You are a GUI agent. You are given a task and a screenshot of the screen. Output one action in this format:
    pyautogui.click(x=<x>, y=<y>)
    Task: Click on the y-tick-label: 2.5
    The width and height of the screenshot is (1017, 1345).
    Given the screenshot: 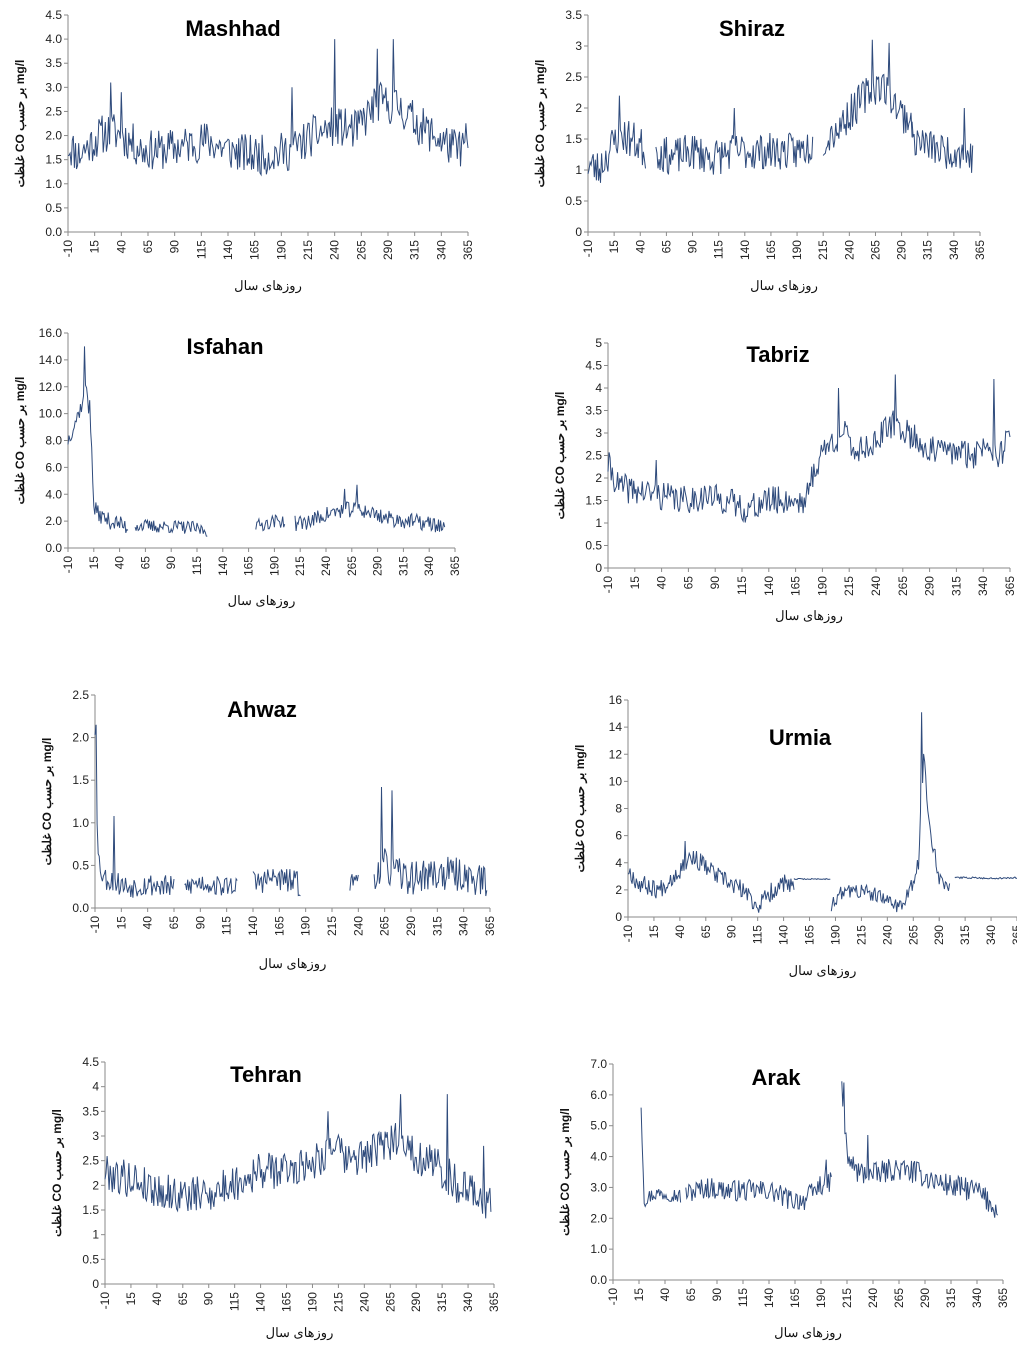 What is the action you would take?
    pyautogui.click(x=573, y=77)
    